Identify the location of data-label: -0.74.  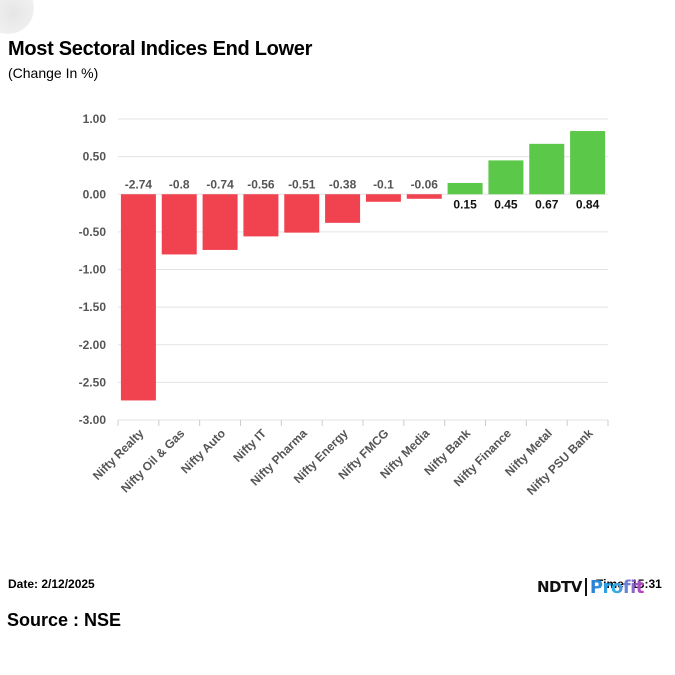
(220, 184).